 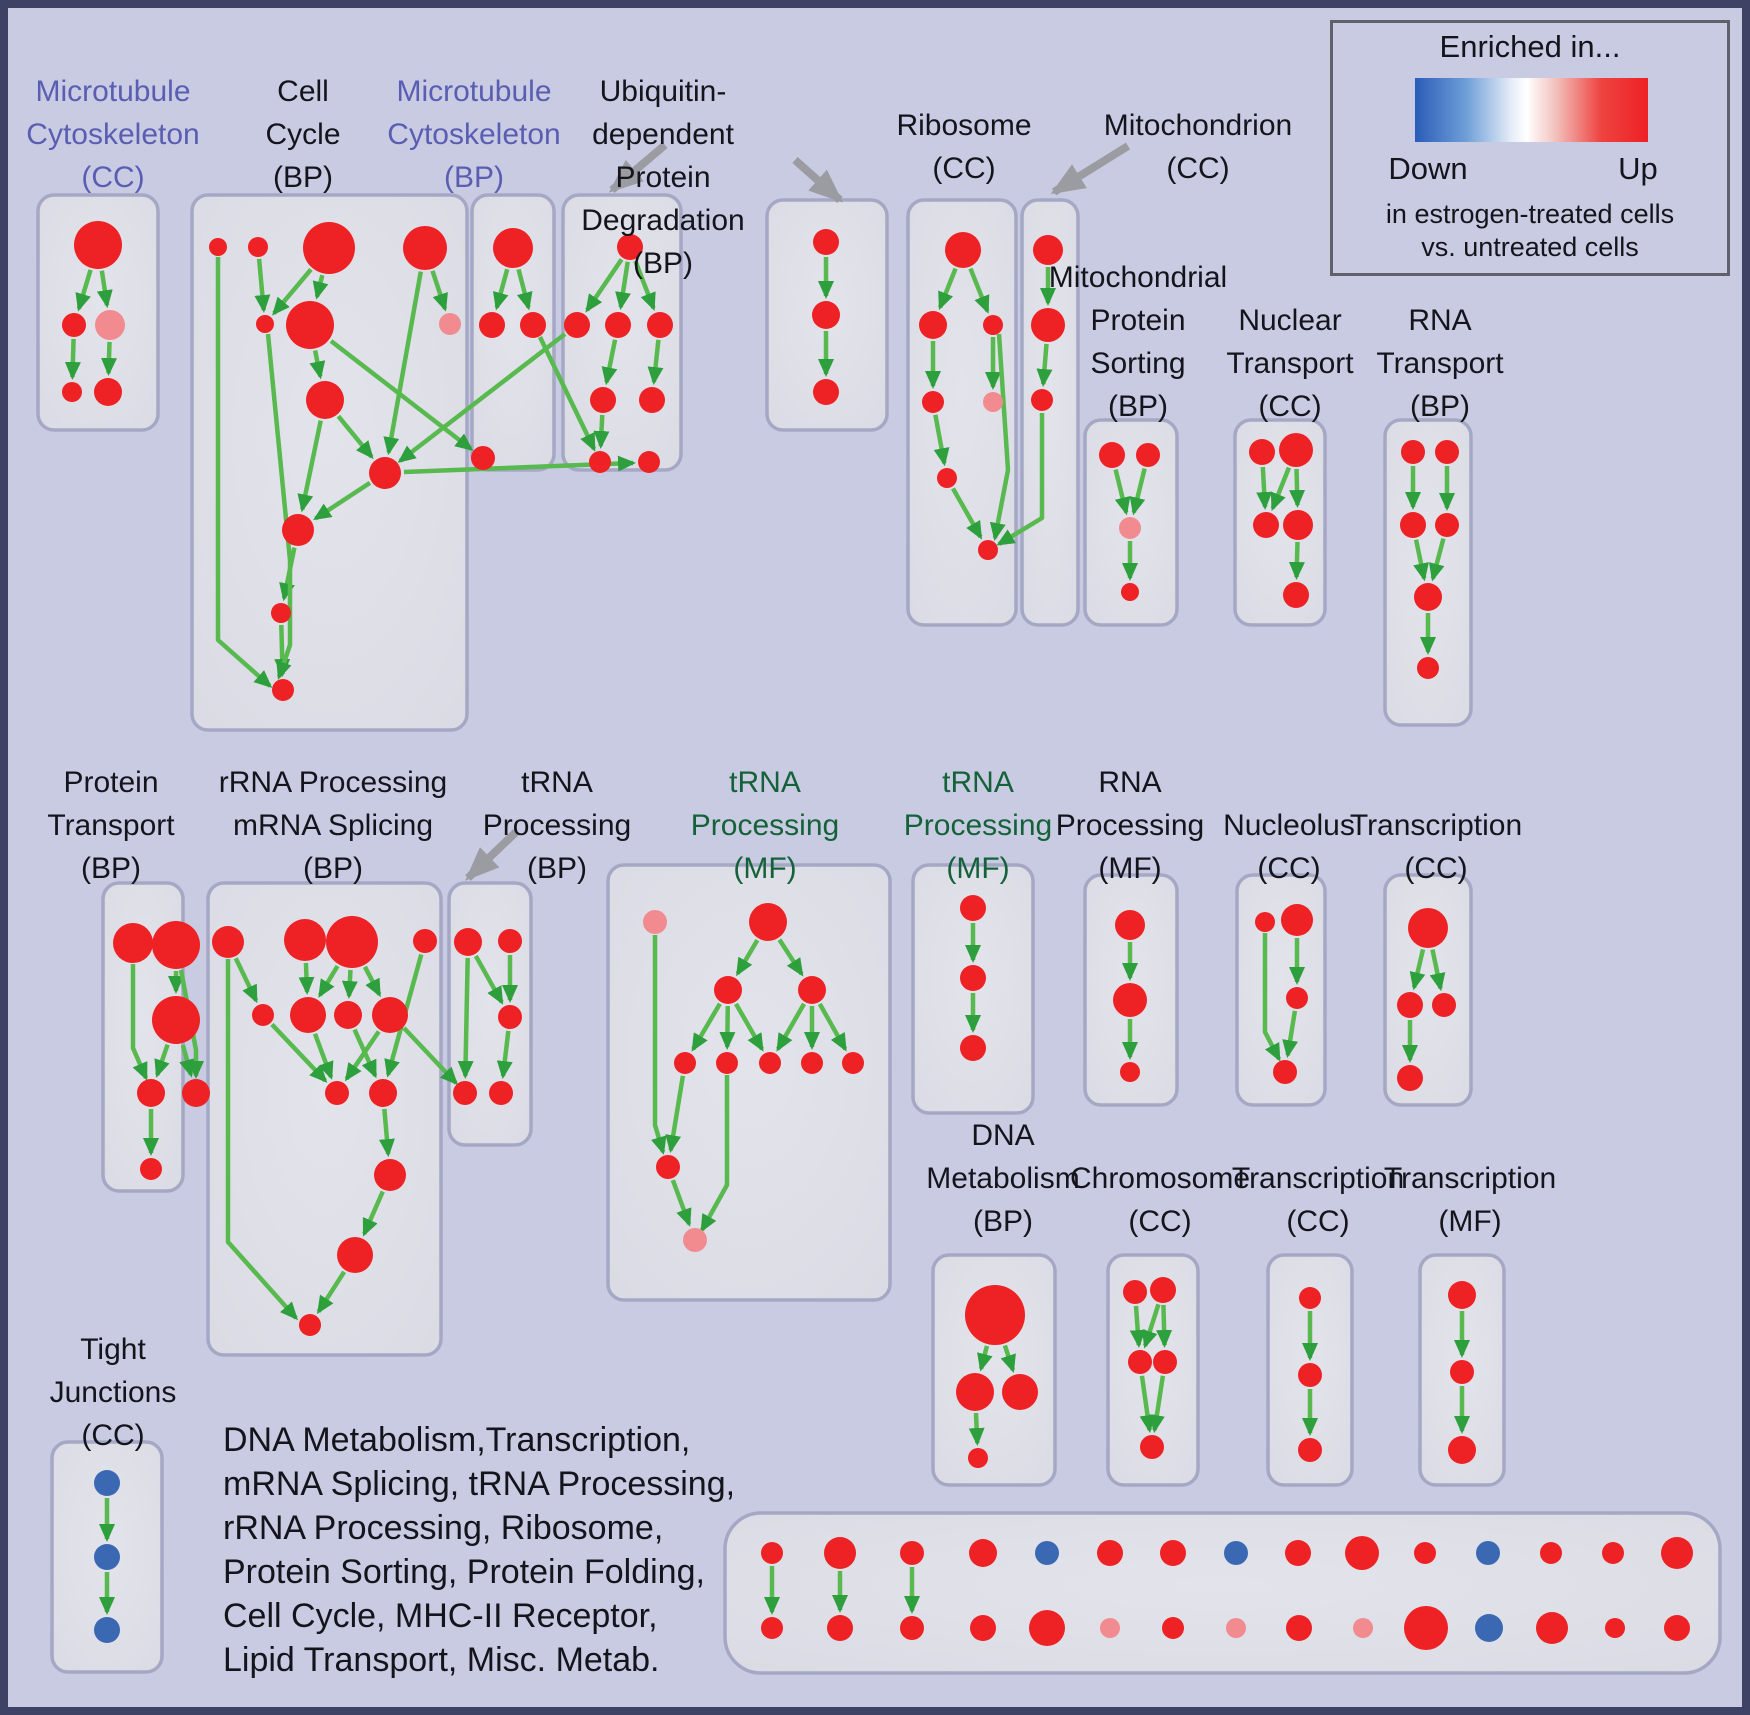 What do you see at coordinates (303, 134) in the screenshot?
I see `cluster-label-line: Cycle` at bounding box center [303, 134].